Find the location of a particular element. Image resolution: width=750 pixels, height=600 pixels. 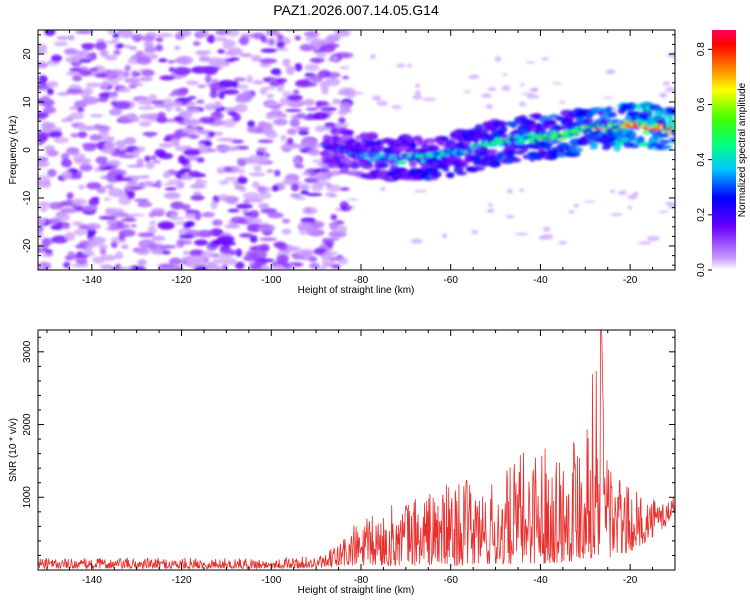

x-tick-label: -140 is located at coordinates (92, 580).